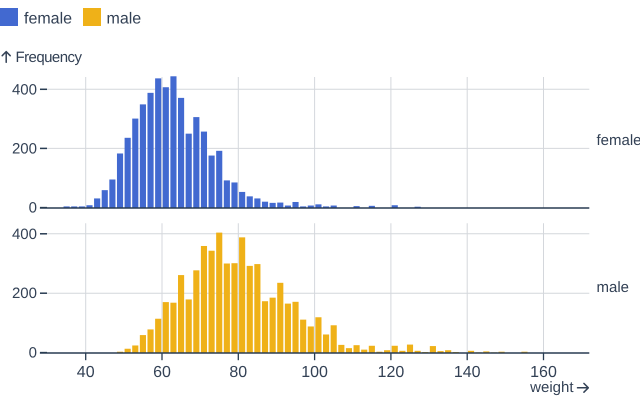 The width and height of the screenshot is (640, 415). Describe the element at coordinates (162, 372) in the screenshot. I see `svg-text: 60` at that location.